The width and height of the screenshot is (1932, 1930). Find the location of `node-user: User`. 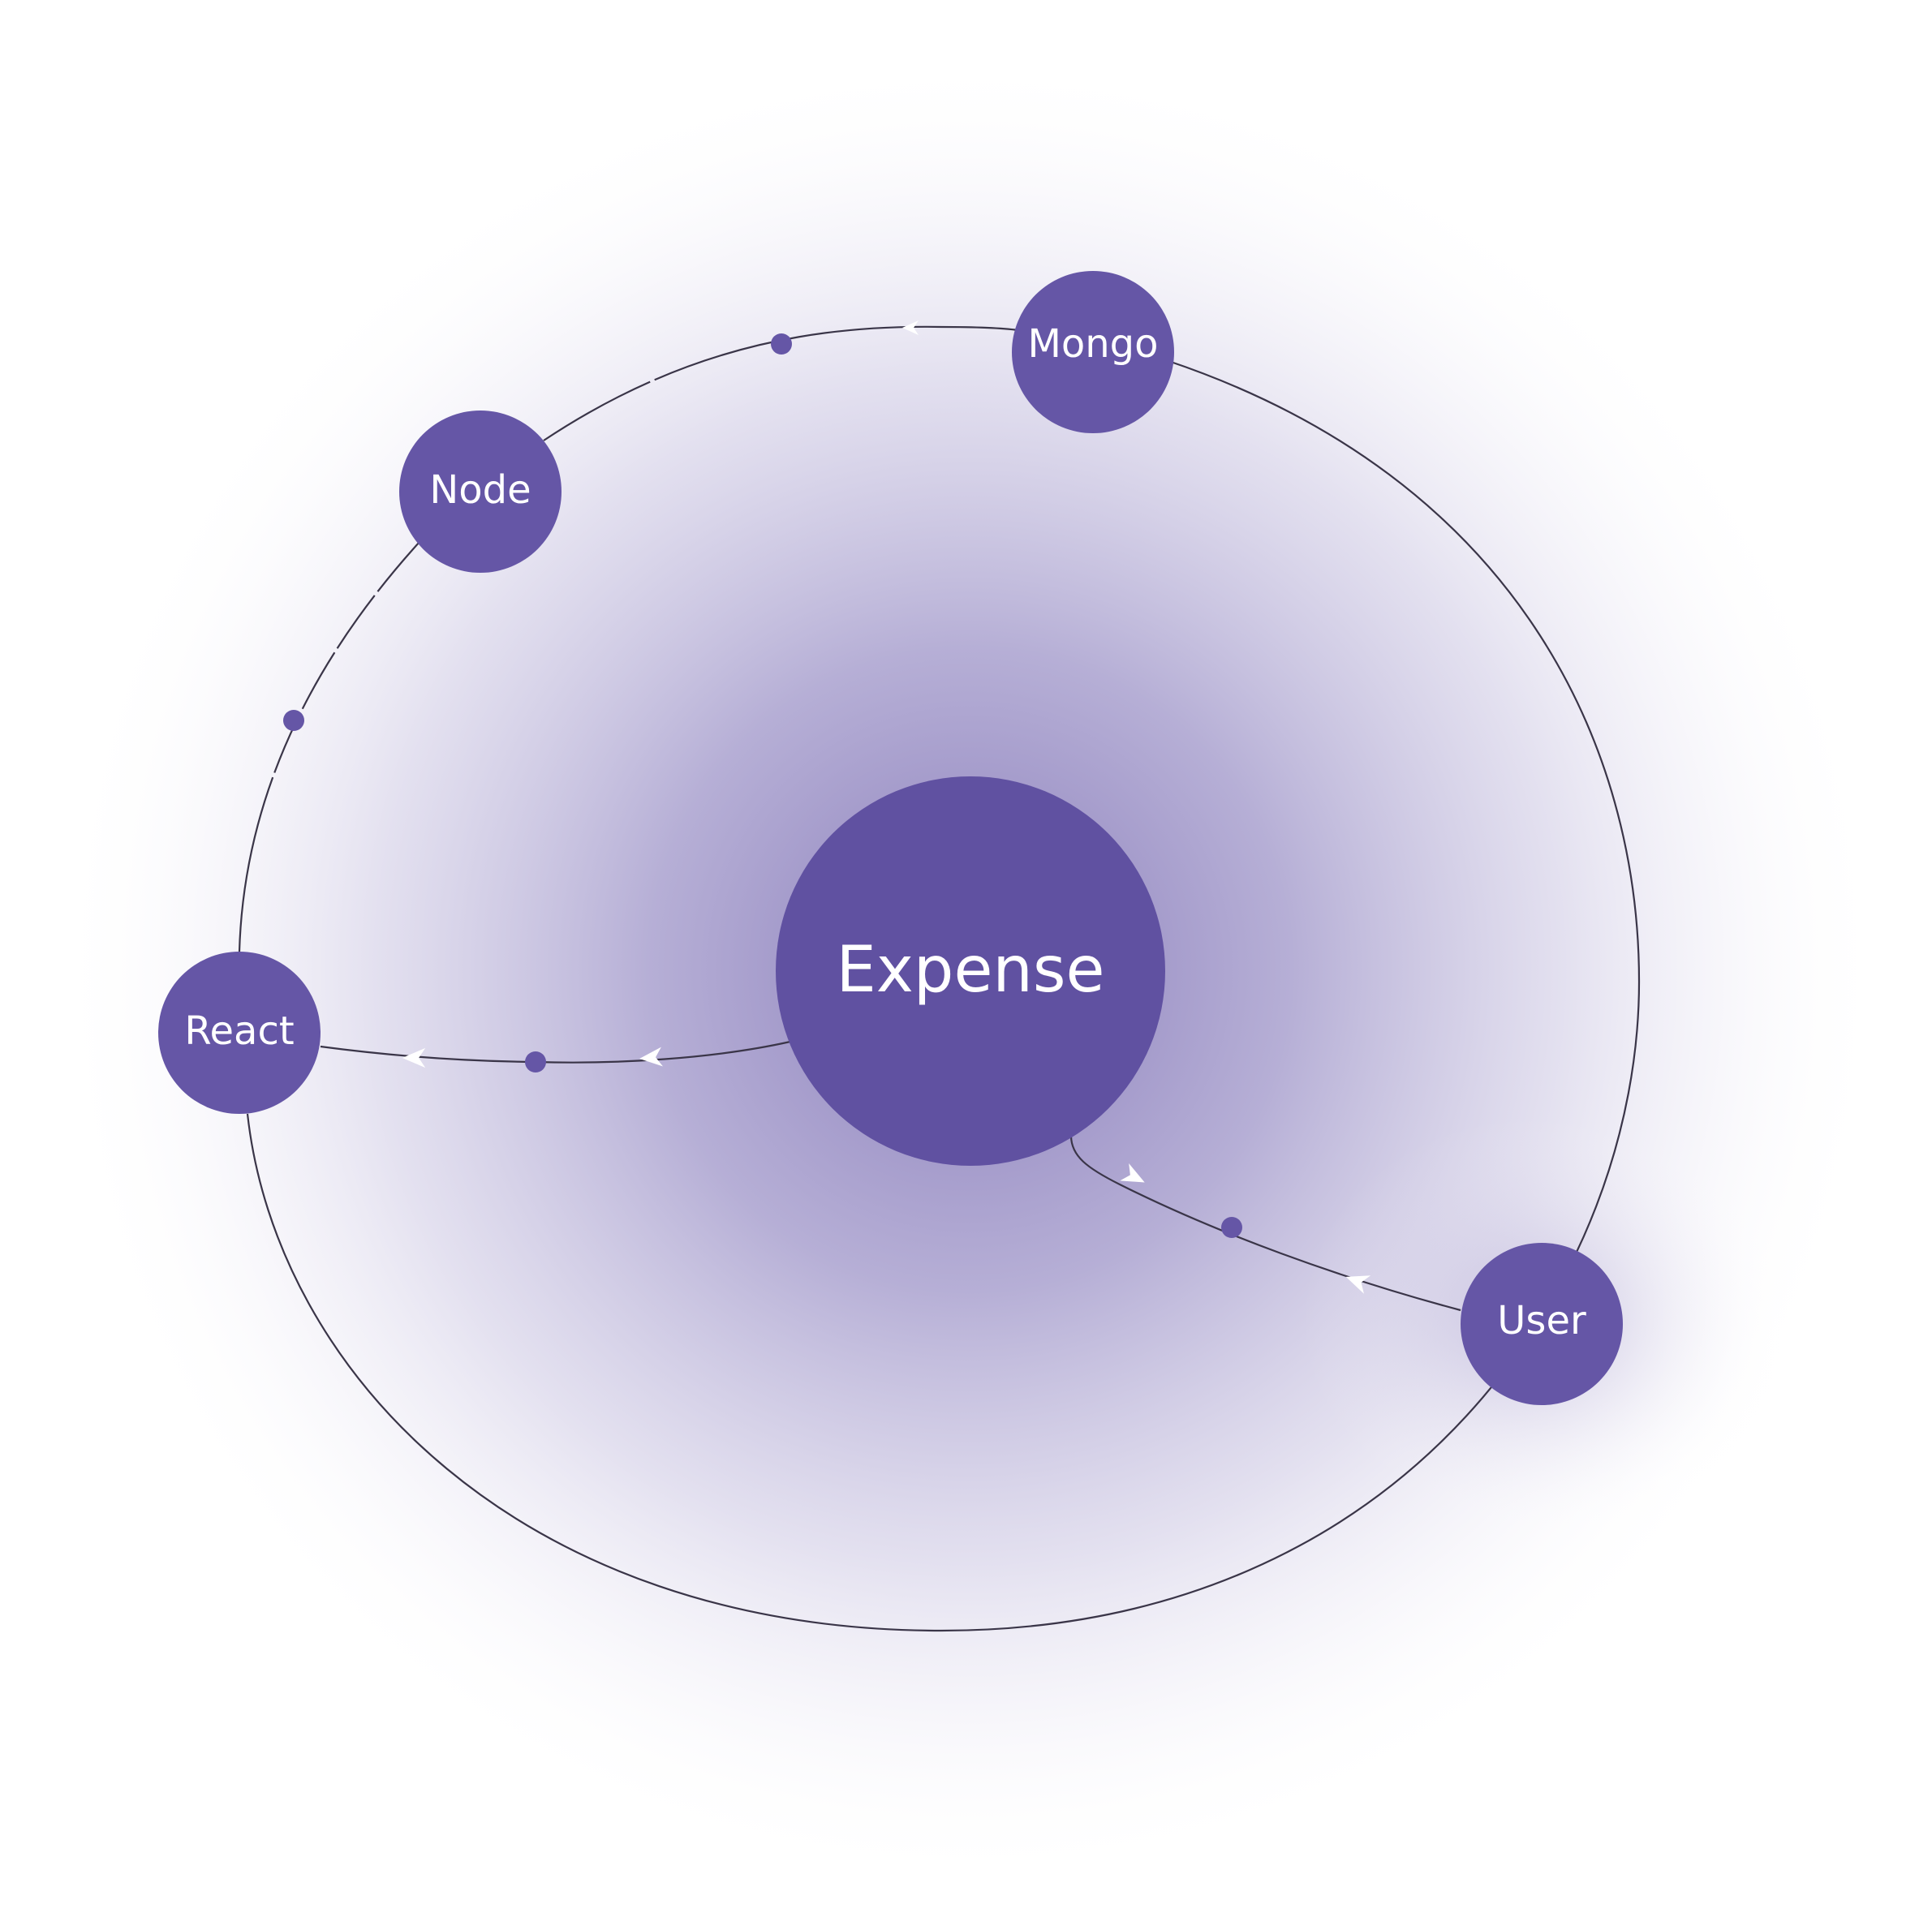

node-user: User is located at coordinates (1542, 1324).